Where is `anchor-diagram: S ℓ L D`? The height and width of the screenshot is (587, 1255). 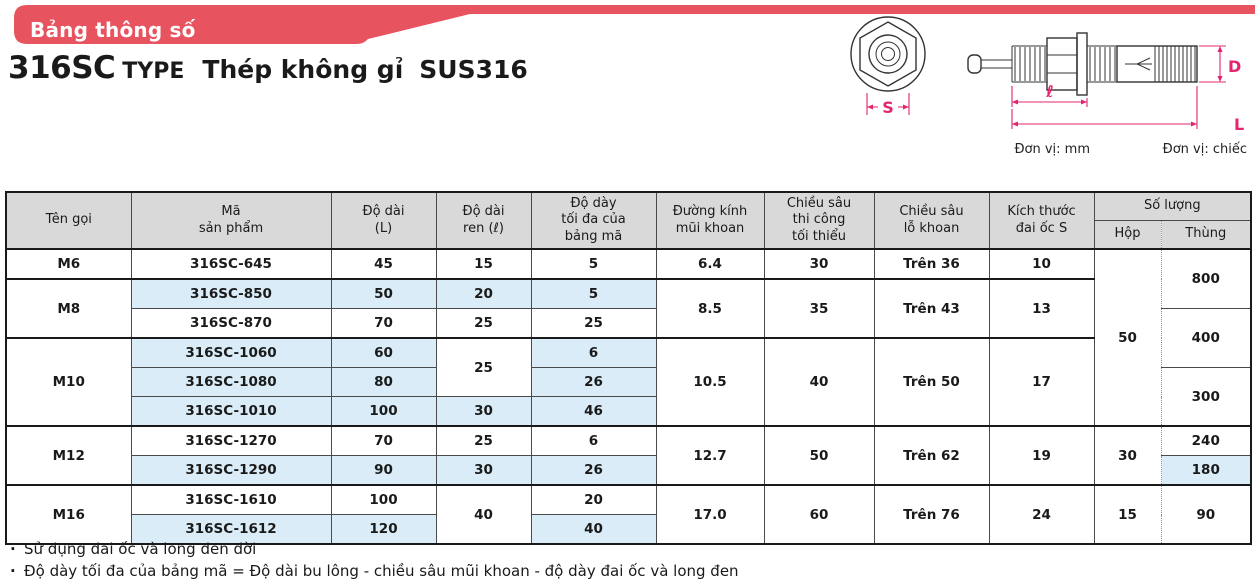 anchor-diagram: S ℓ L D is located at coordinates (1047, 75).